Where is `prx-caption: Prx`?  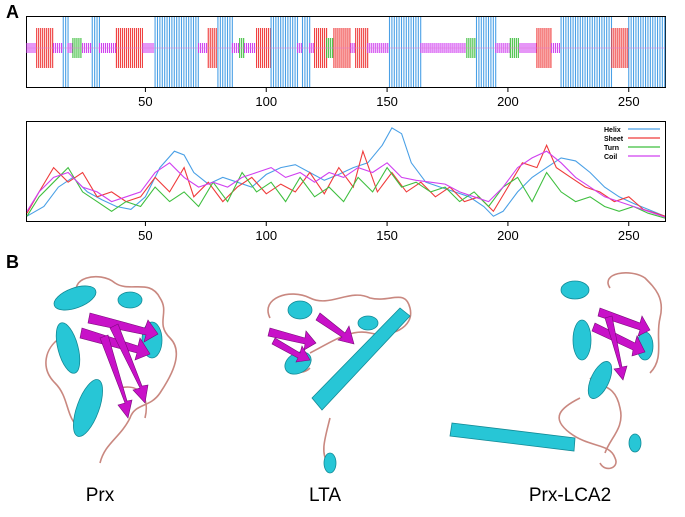
prx-caption: Prx is located at coordinates (100, 495).